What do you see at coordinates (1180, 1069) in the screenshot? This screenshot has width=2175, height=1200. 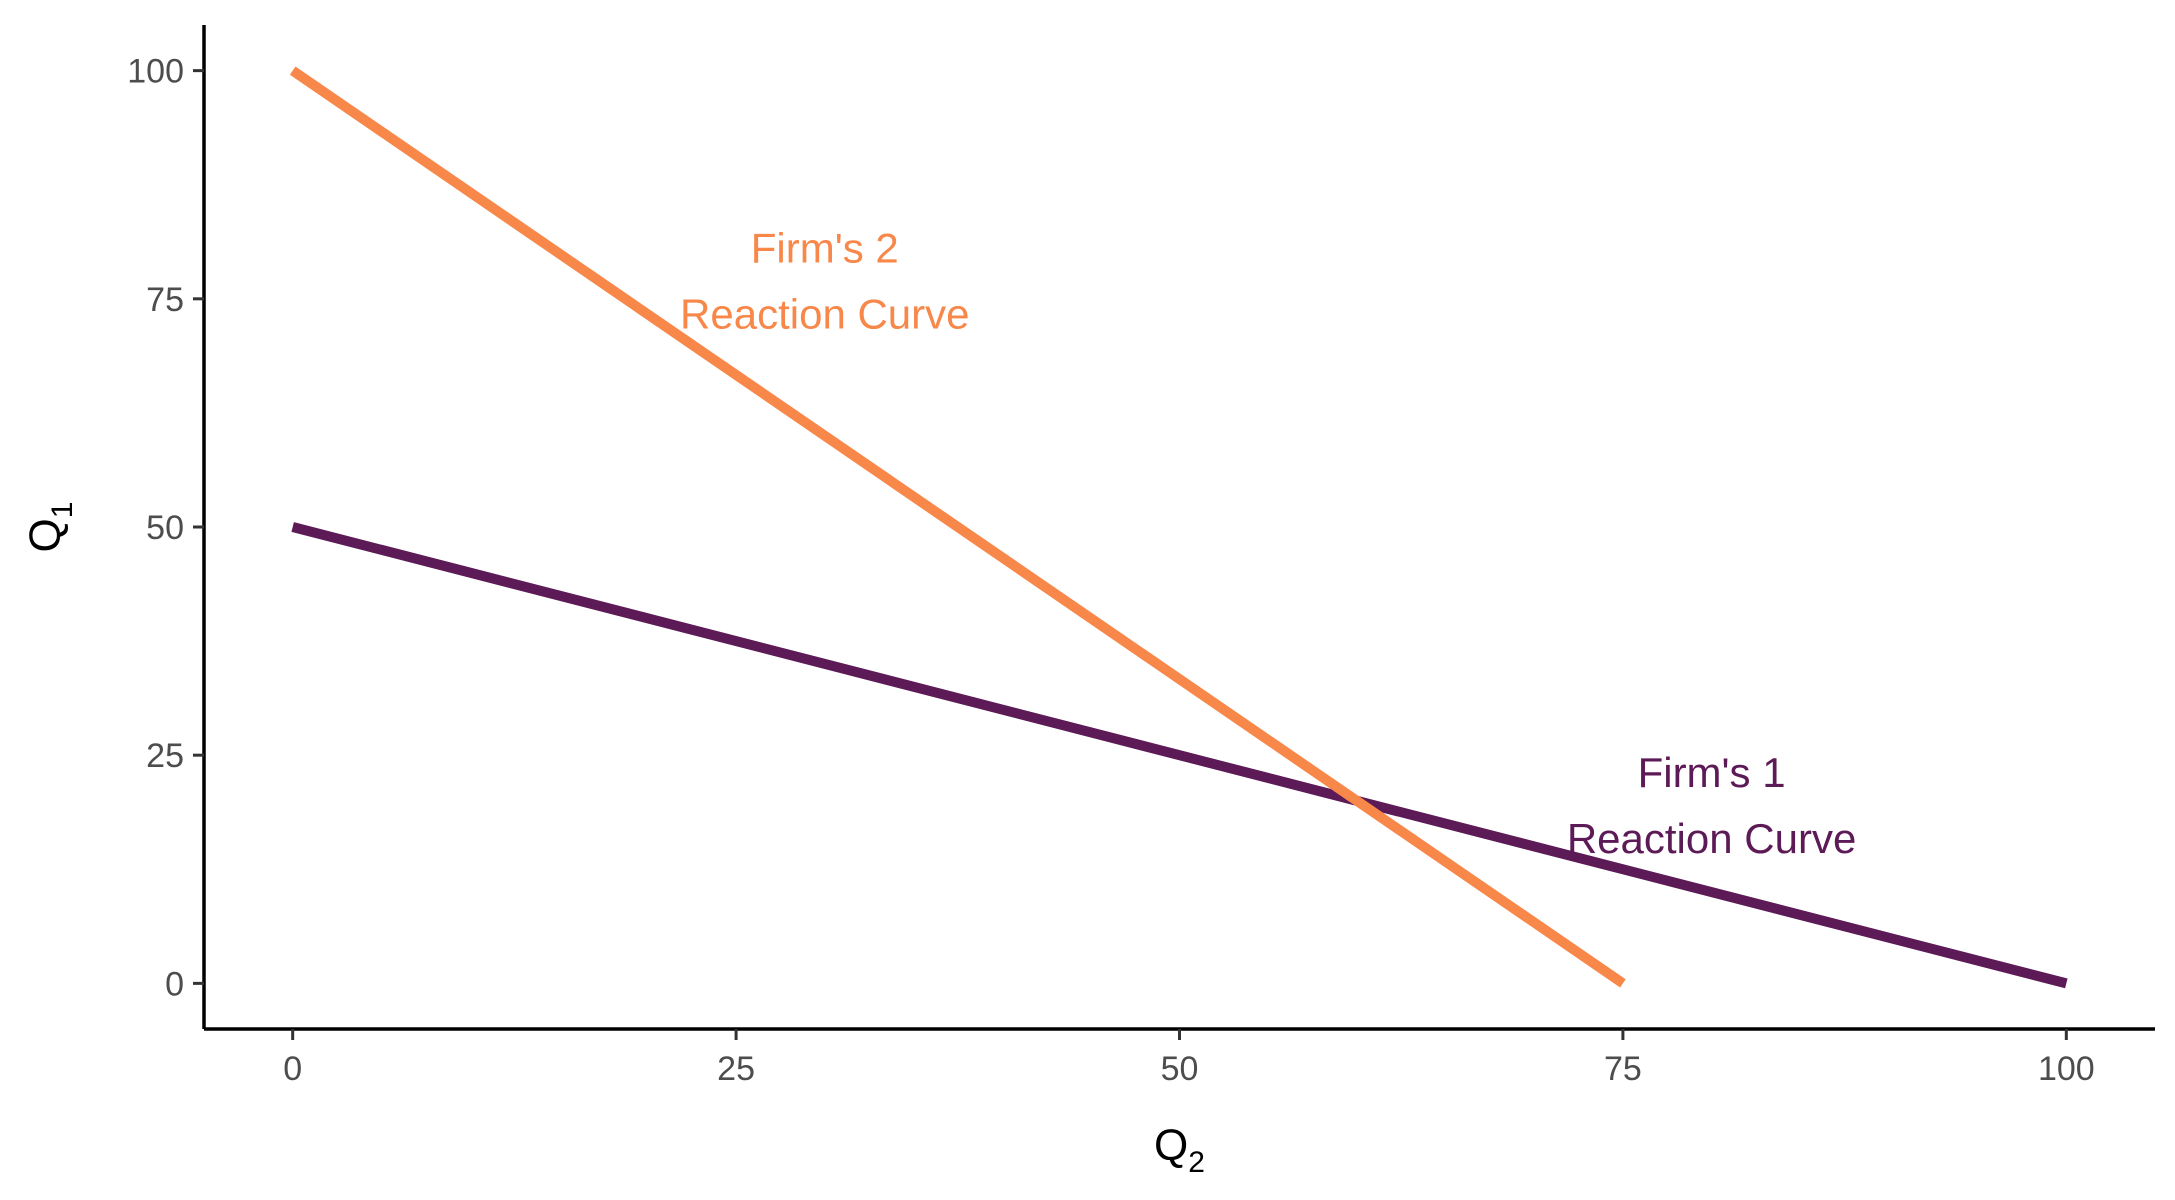 I see `x-tick-label: 50` at bounding box center [1180, 1069].